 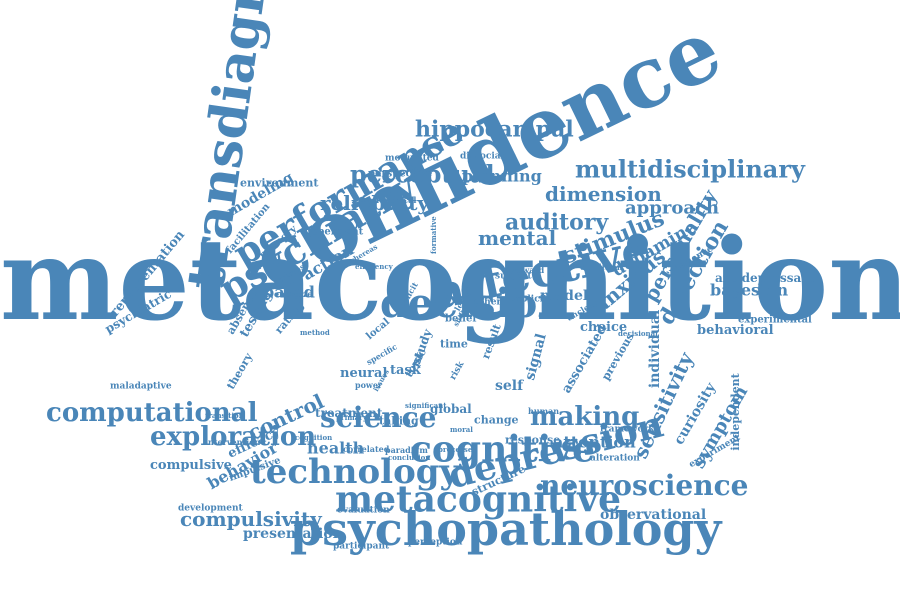 What do you see at coordinates (775, 320) in the screenshot?
I see `cloud-word-experimental: experimental` at bounding box center [775, 320].